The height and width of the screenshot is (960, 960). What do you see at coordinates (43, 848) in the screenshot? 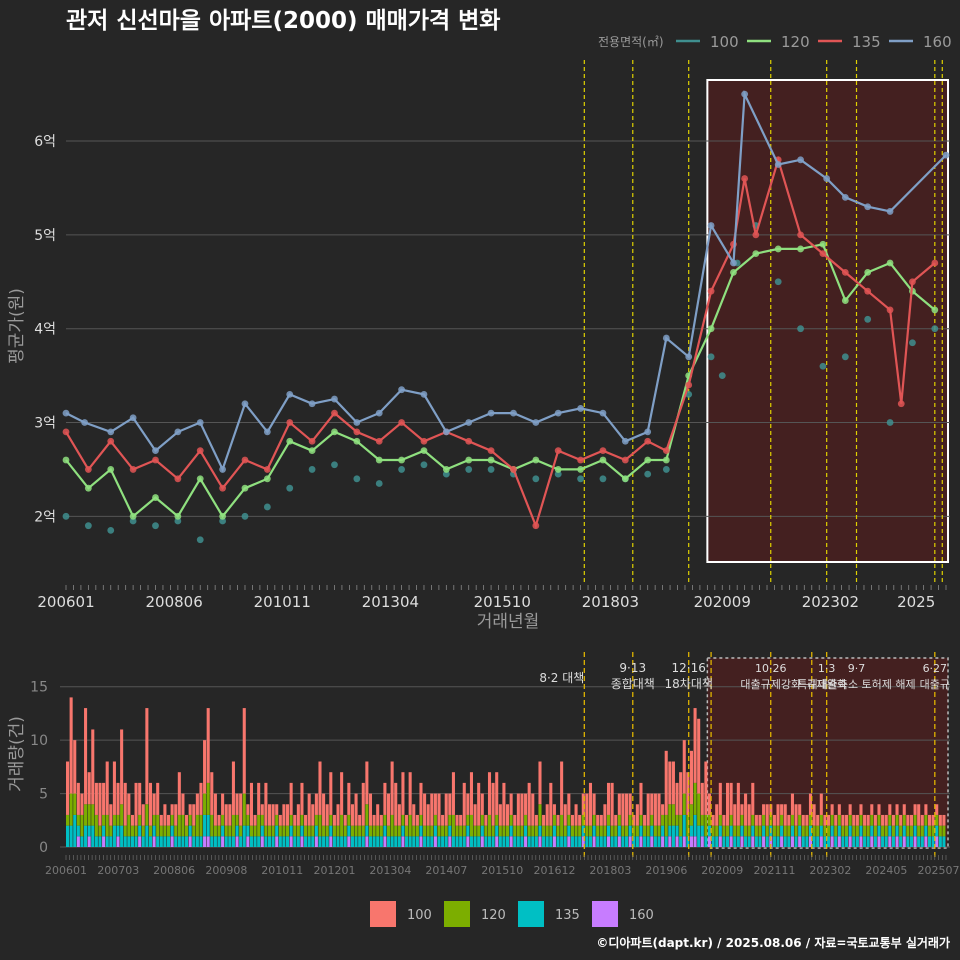
I see `volume-y-tick-label: 0` at bounding box center [43, 848].